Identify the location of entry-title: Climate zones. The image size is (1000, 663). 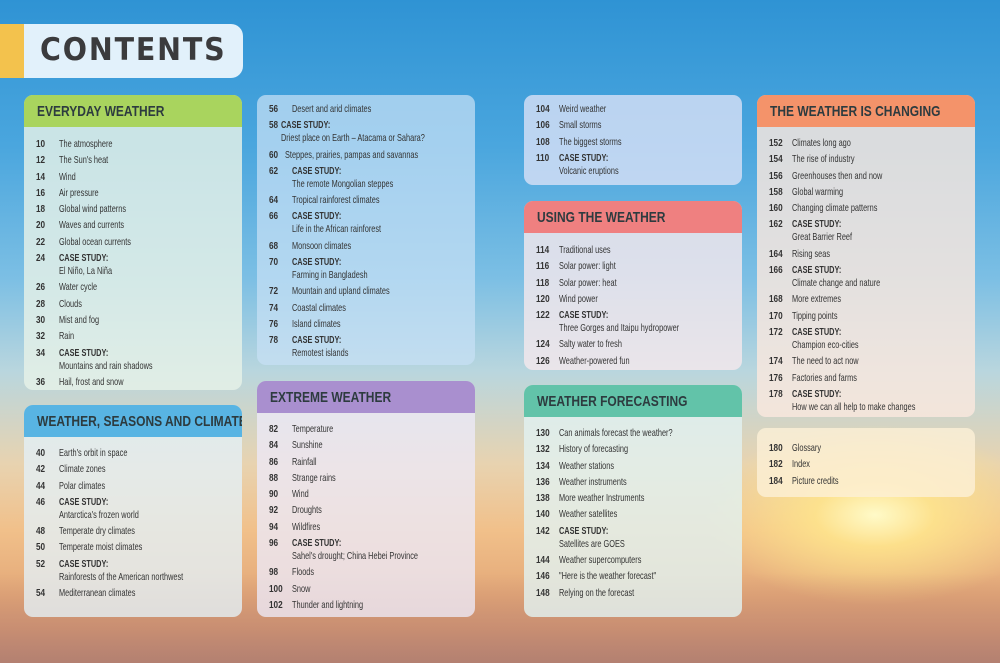
(82, 469).